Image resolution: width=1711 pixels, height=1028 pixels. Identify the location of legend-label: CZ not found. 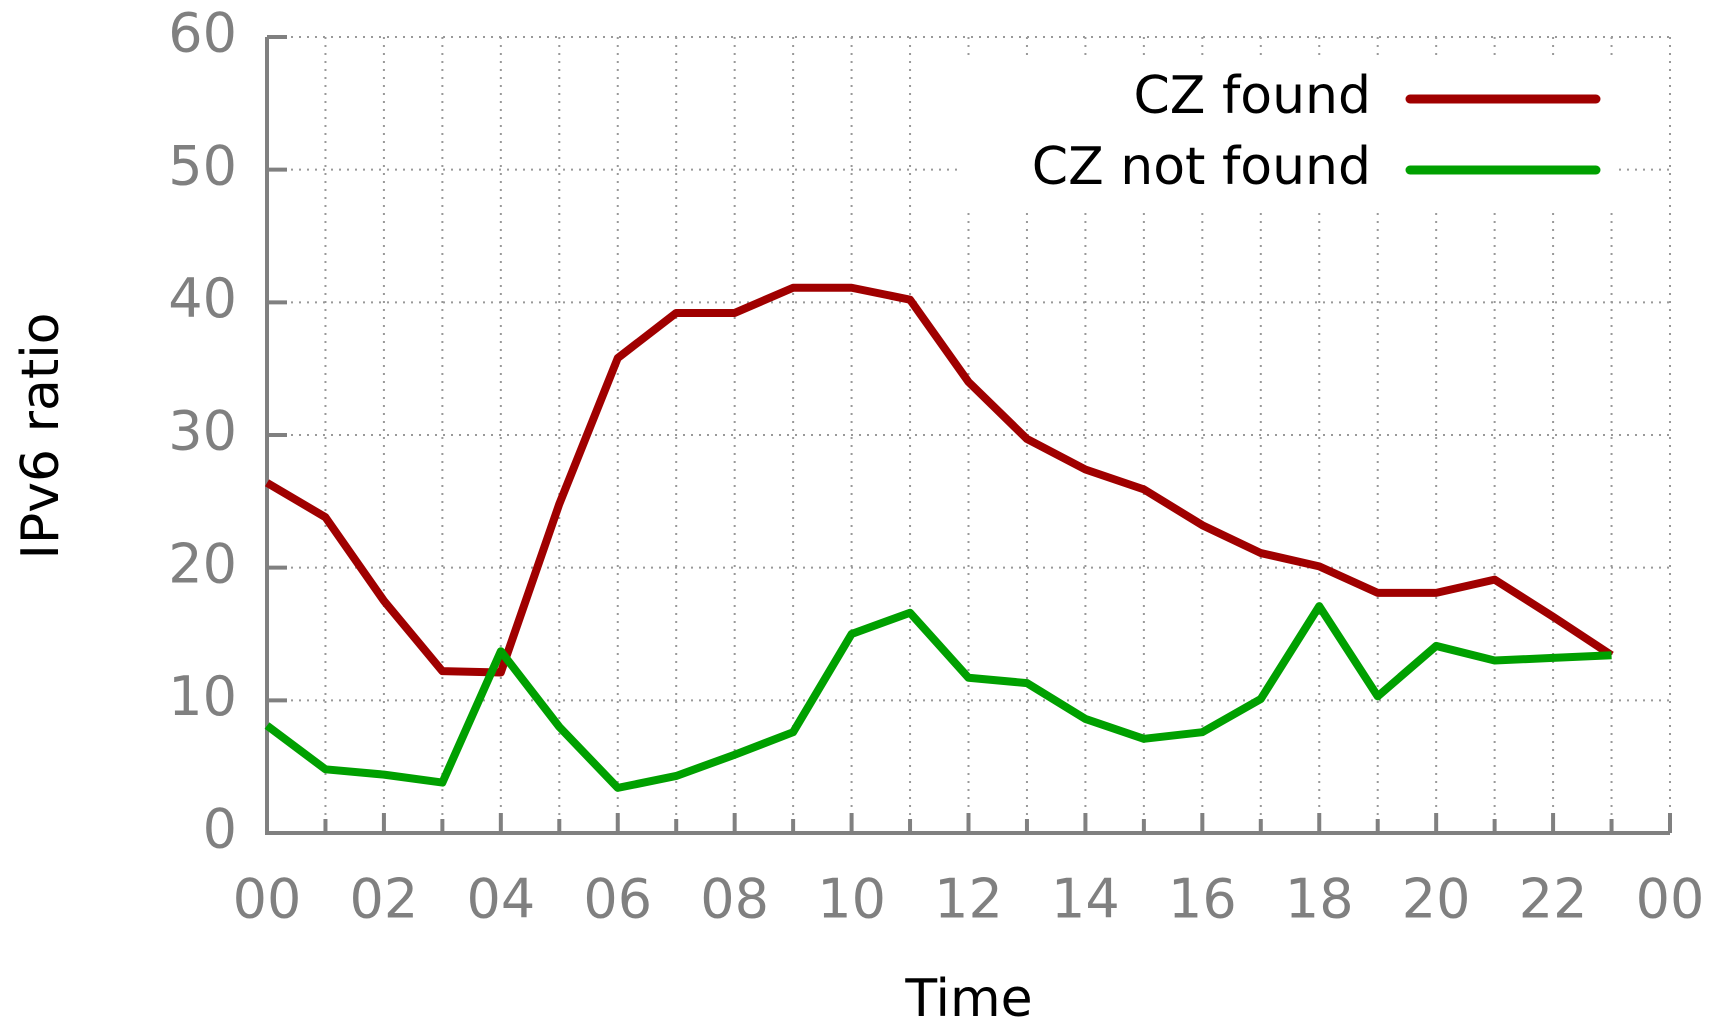
(1201, 167).